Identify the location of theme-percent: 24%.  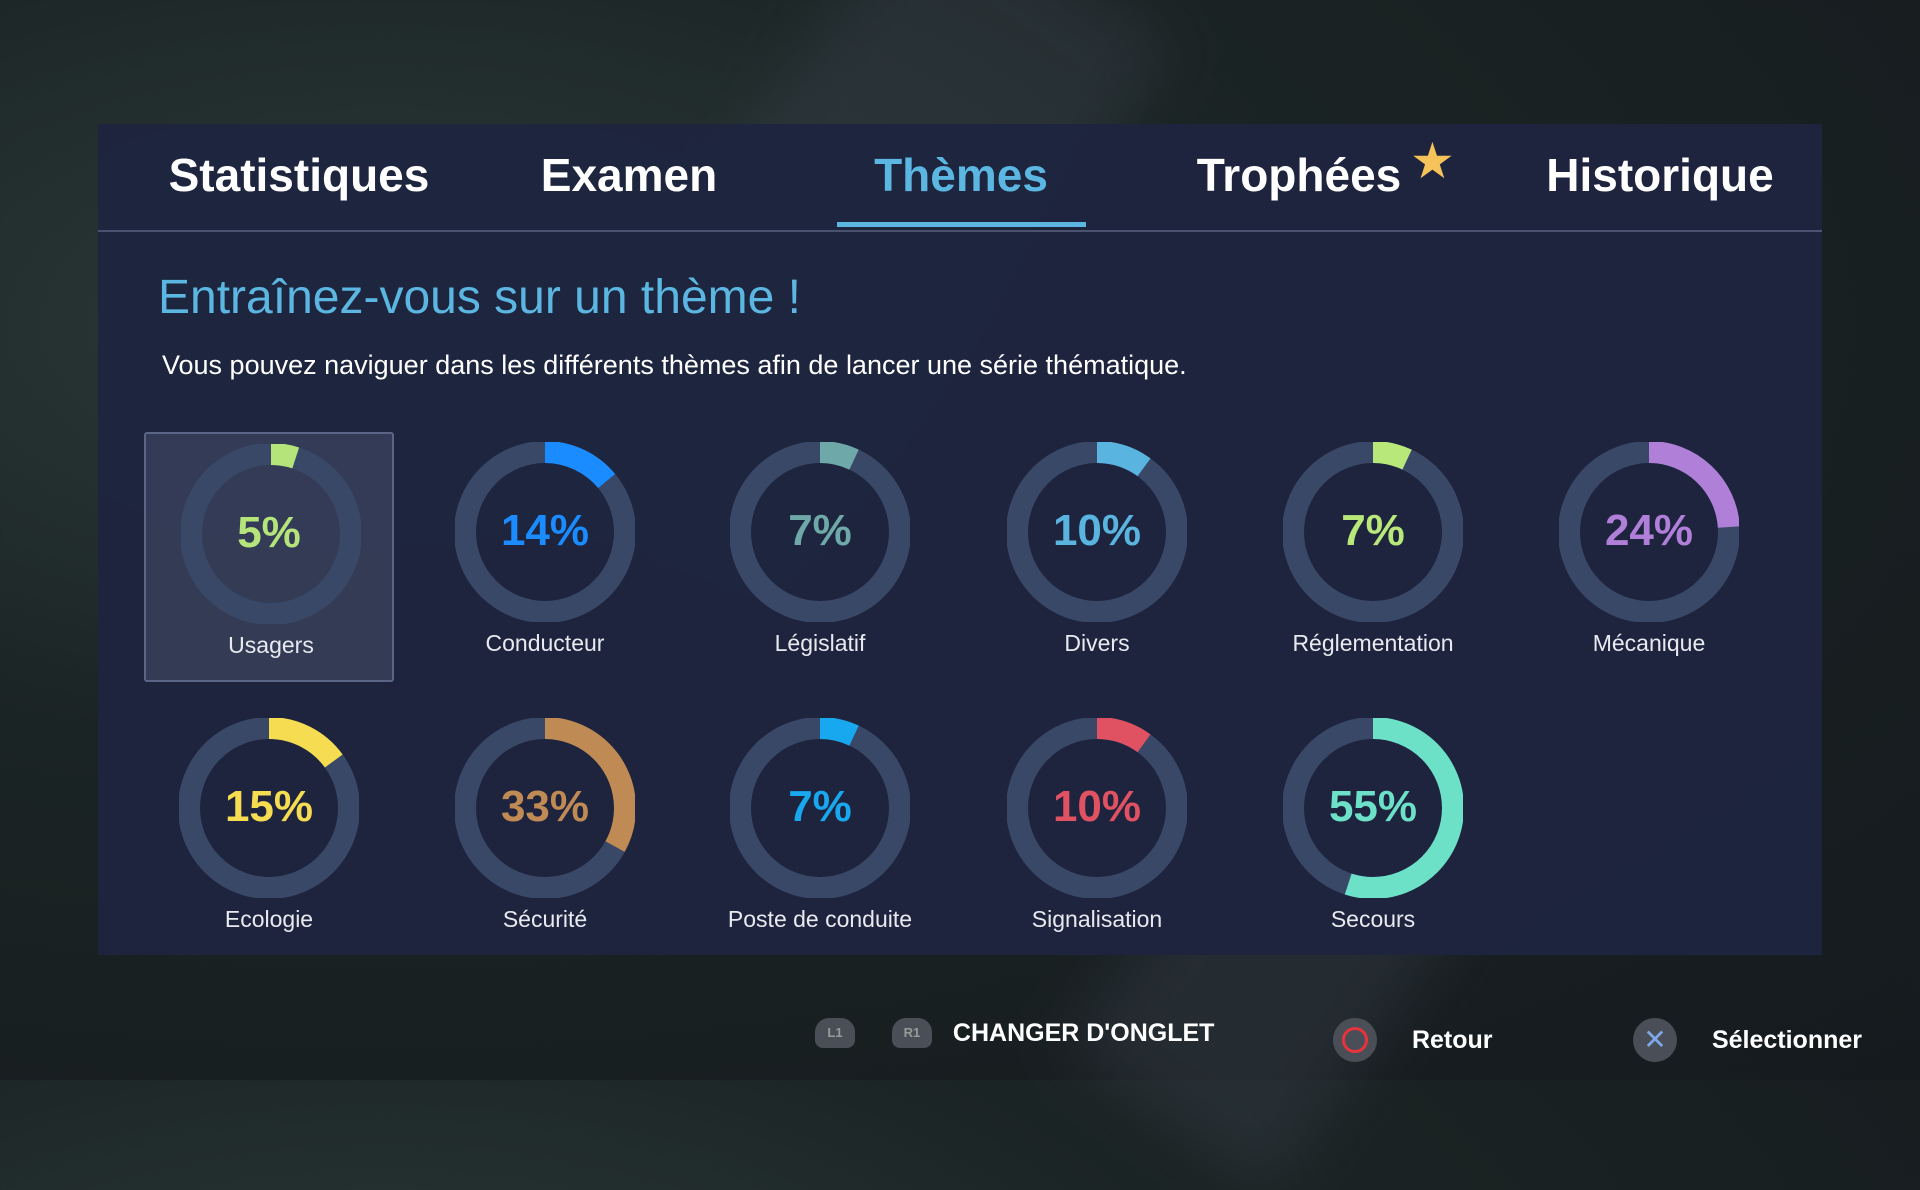
(1649, 530).